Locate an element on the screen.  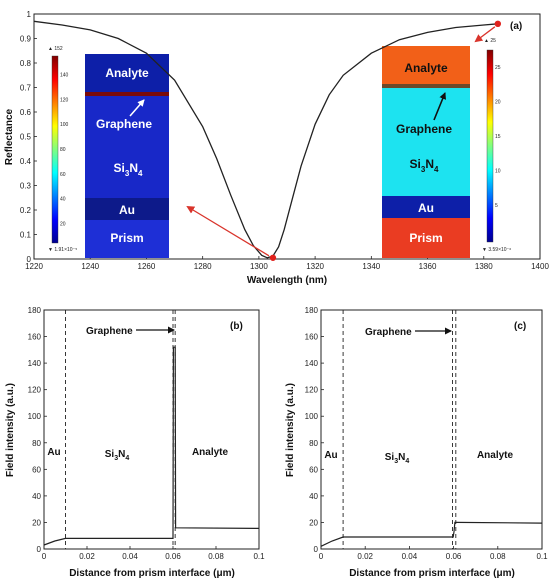
c-x-tick-label-0: 0 is located at coordinates (321, 556).